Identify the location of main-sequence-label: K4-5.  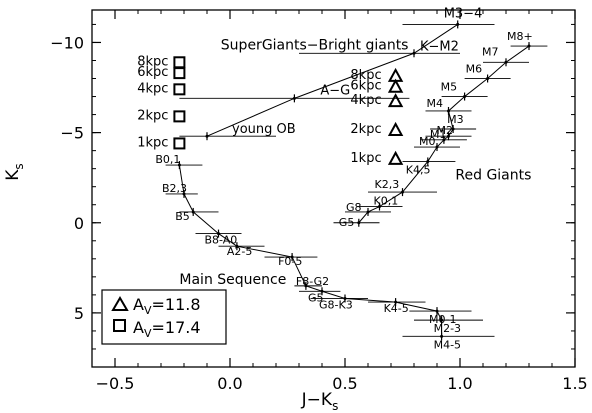
(396, 308).